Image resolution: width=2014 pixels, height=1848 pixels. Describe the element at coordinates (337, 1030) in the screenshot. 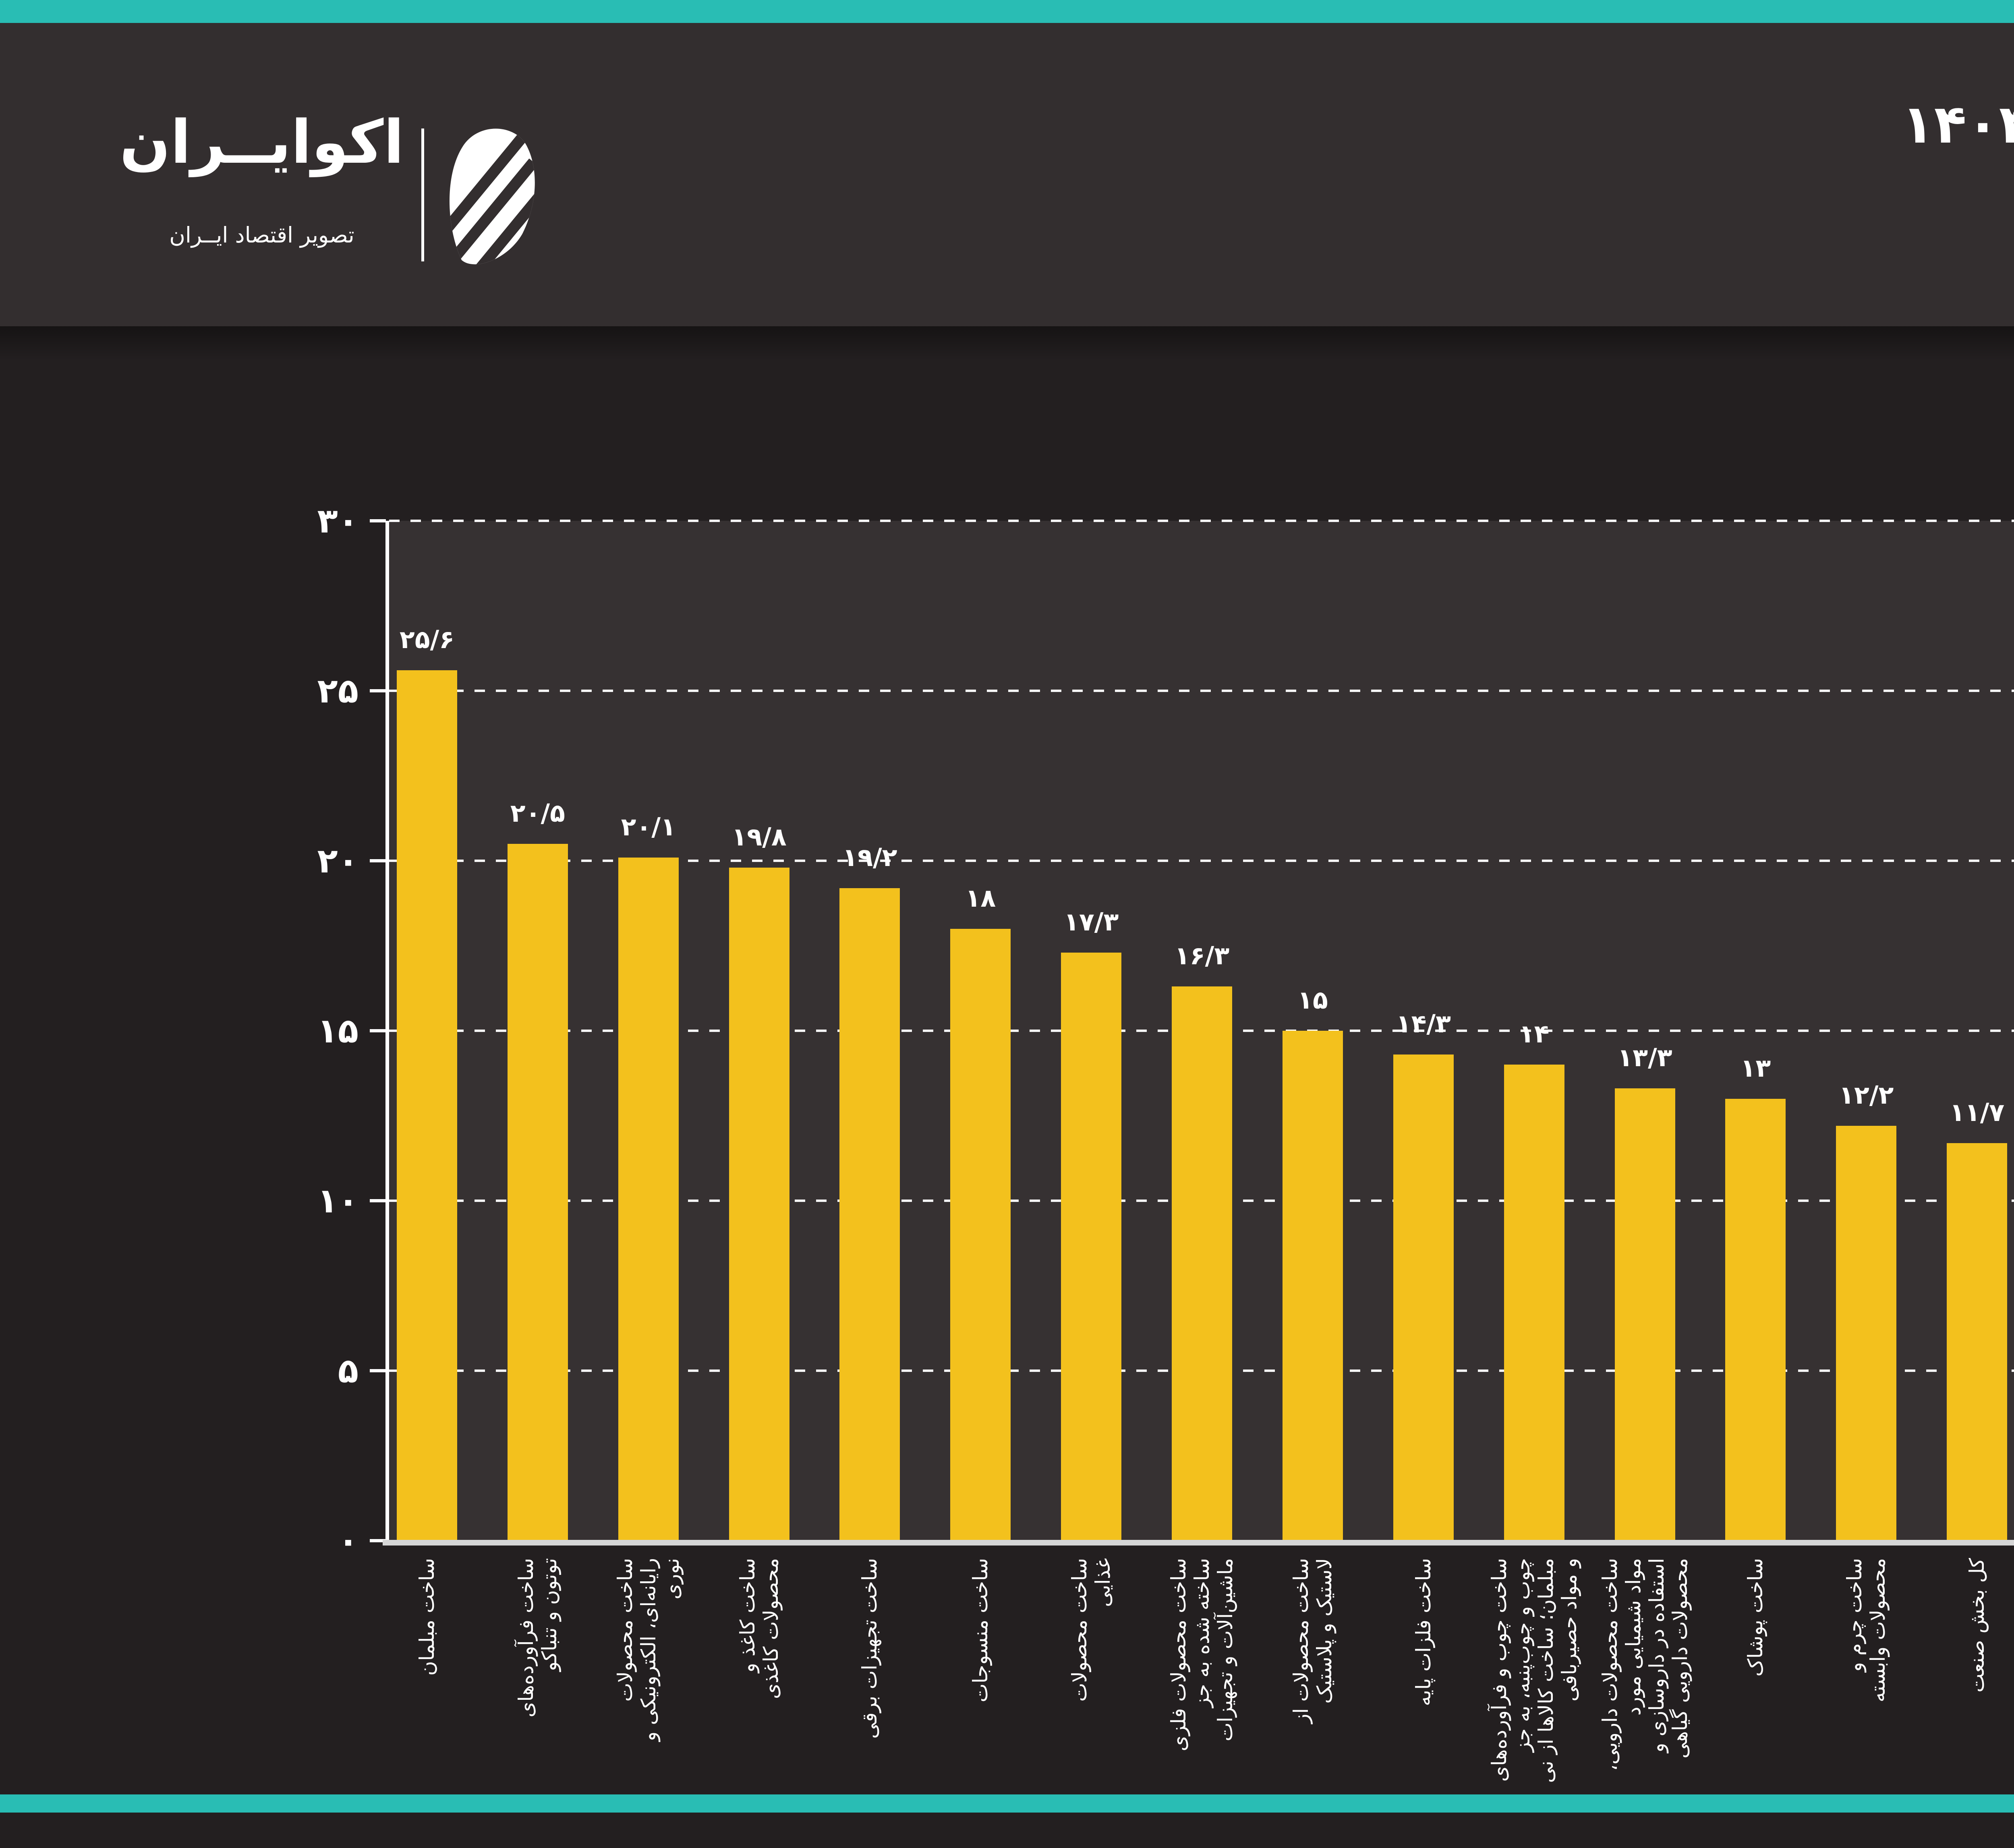

I see `y-tick-label: ۱۵` at that location.